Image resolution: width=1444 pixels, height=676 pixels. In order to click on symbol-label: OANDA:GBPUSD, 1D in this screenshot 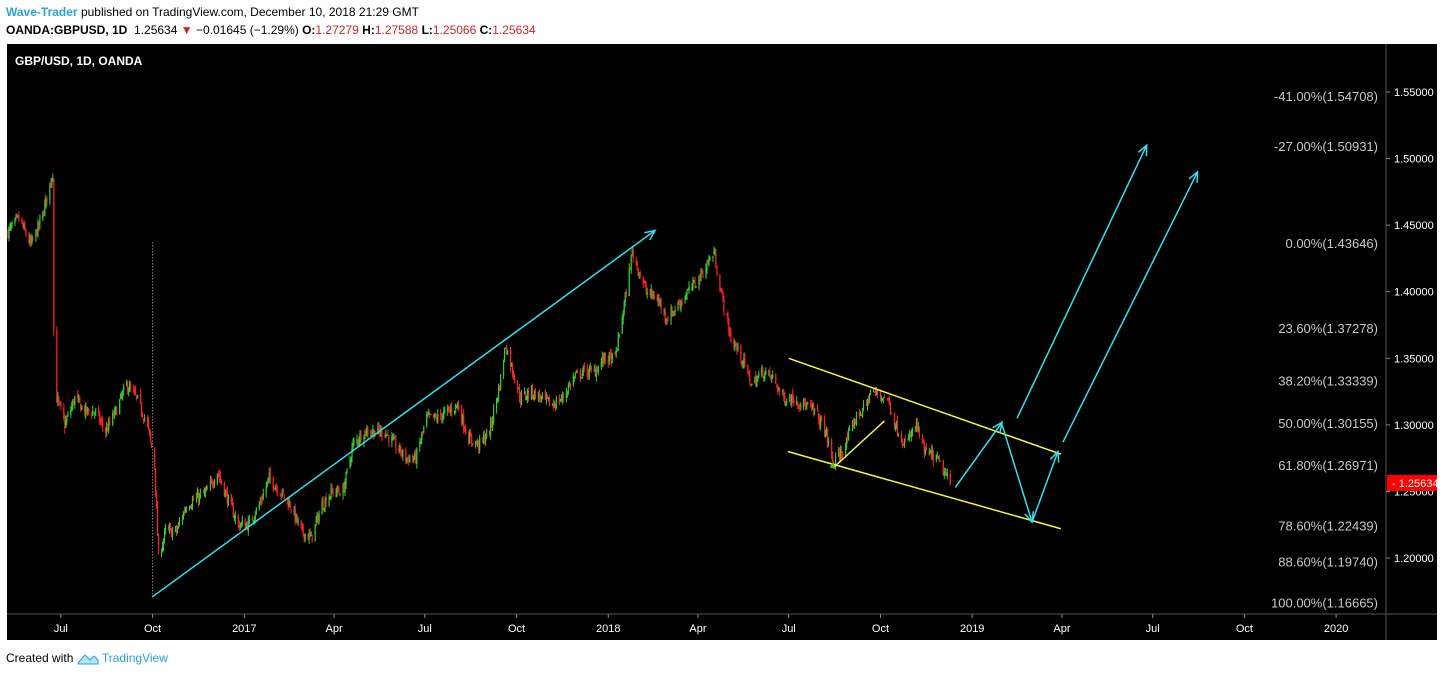, I will do `click(67, 30)`.